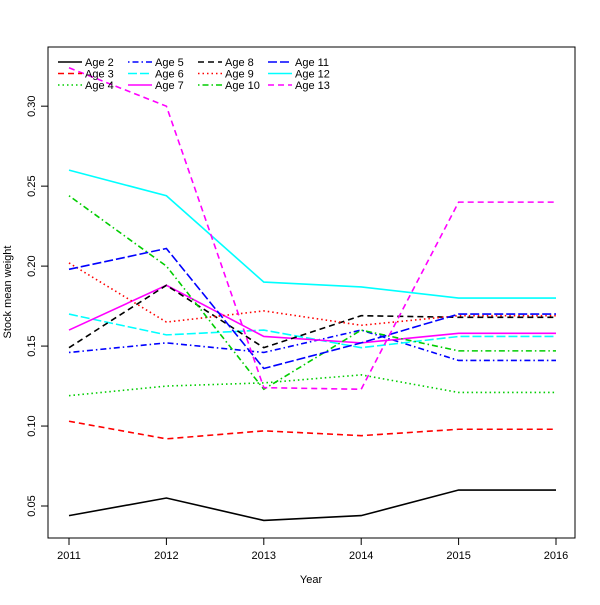  Describe the element at coordinates (458, 556) in the screenshot. I see `x-tick-label: 2015` at that location.